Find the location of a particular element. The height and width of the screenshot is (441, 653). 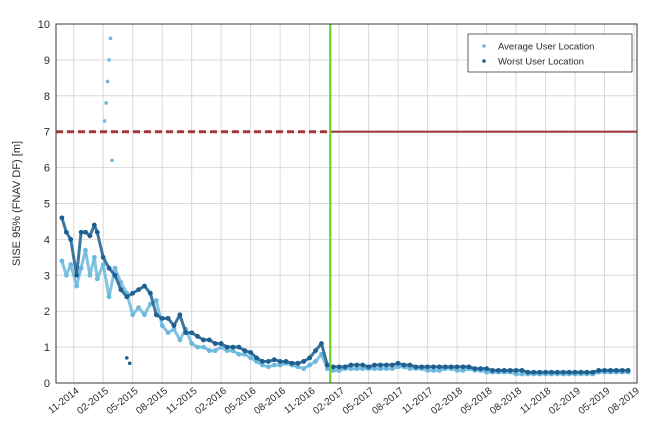

x-tick-label: 02-2019 is located at coordinates (565, 401).